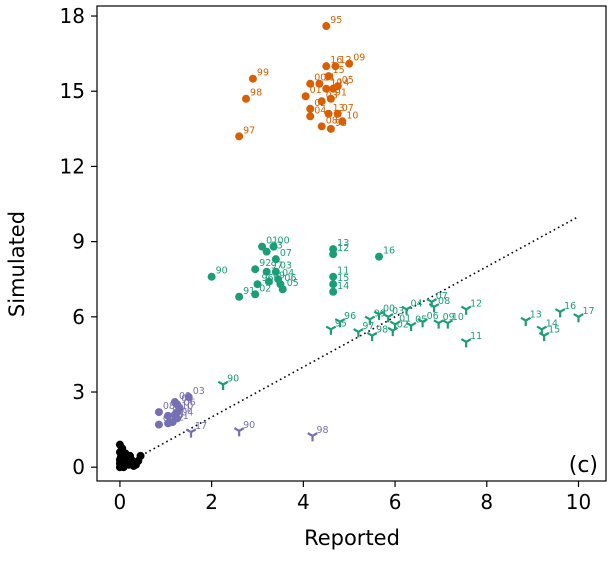 The height and width of the screenshot is (569, 616). What do you see at coordinates (442, 296) in the screenshot?
I see `point-label: 07` at bounding box center [442, 296].